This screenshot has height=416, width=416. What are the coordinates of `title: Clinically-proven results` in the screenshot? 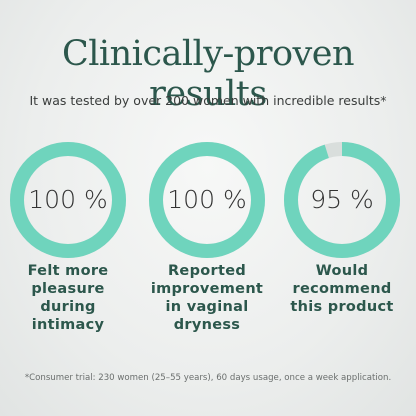 It's located at (208, 74).